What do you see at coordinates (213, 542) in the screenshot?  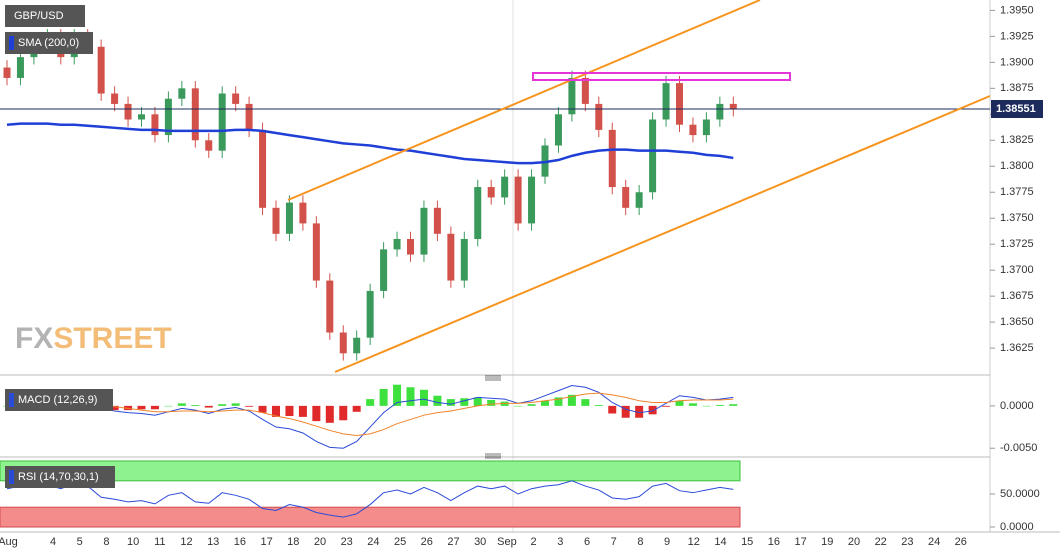 I see `x-tick-label: 13` at bounding box center [213, 542].